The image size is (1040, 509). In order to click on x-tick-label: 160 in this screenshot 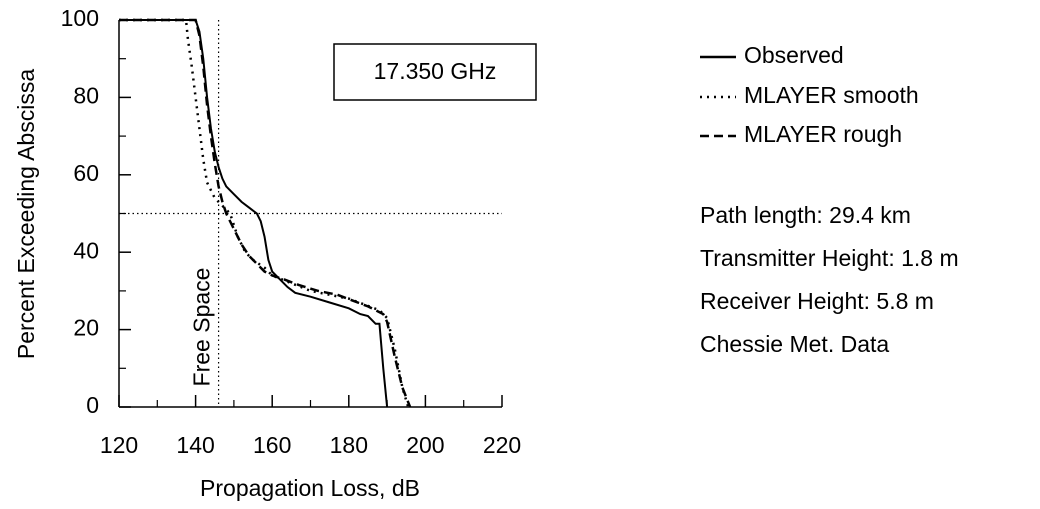, I will do `click(272, 445)`.